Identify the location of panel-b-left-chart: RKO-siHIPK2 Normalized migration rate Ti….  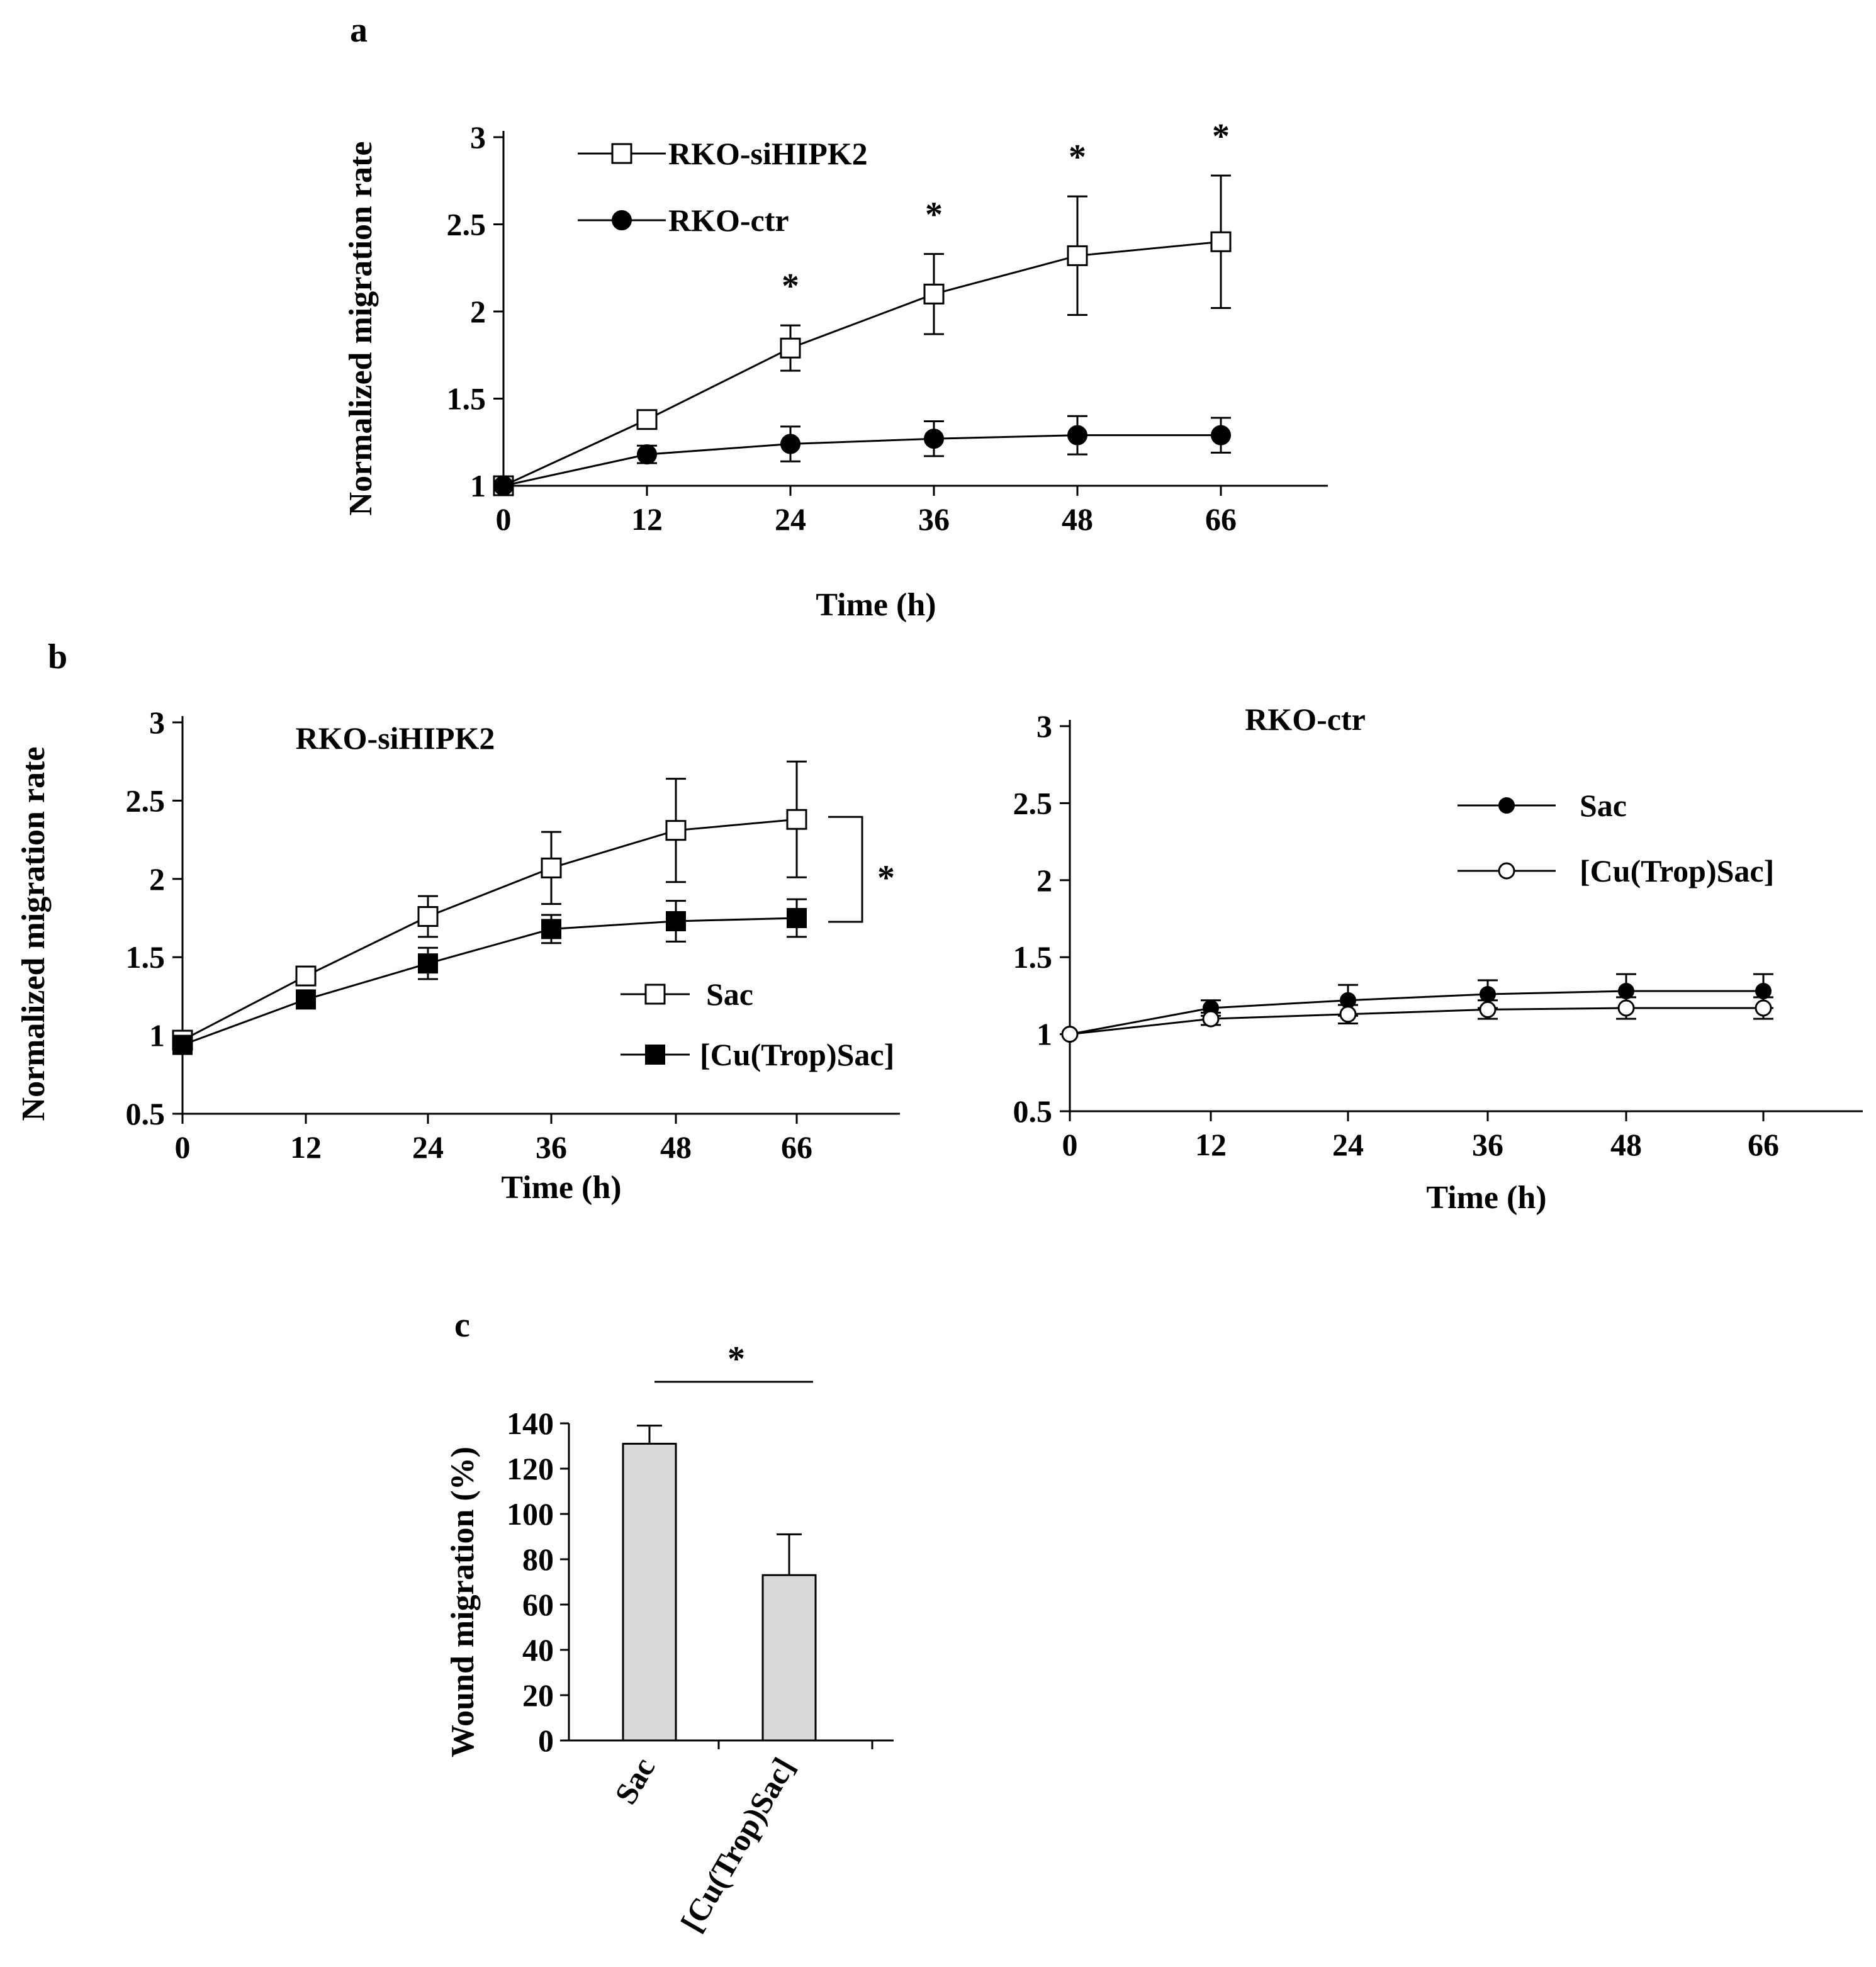
(458, 956).